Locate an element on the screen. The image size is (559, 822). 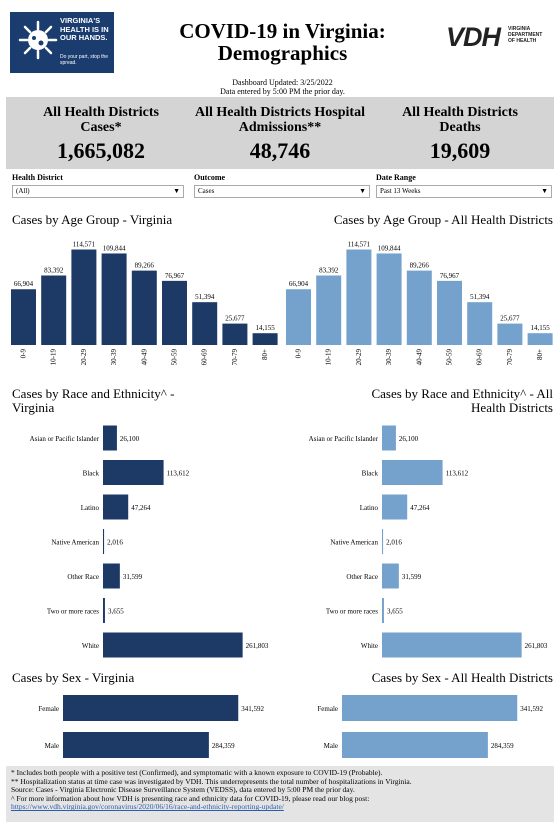
stat-deaths-label: All Health Districts Deaths is located at coordinates (460, 120).